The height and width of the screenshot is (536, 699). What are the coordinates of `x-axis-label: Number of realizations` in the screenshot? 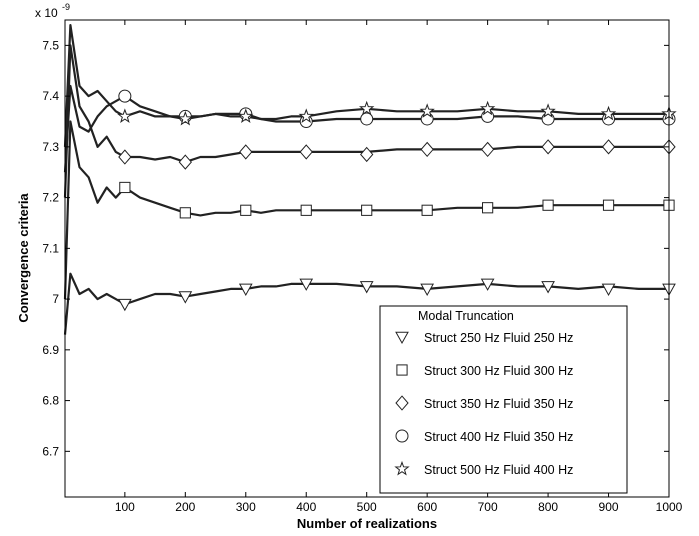 It's located at (367, 523).